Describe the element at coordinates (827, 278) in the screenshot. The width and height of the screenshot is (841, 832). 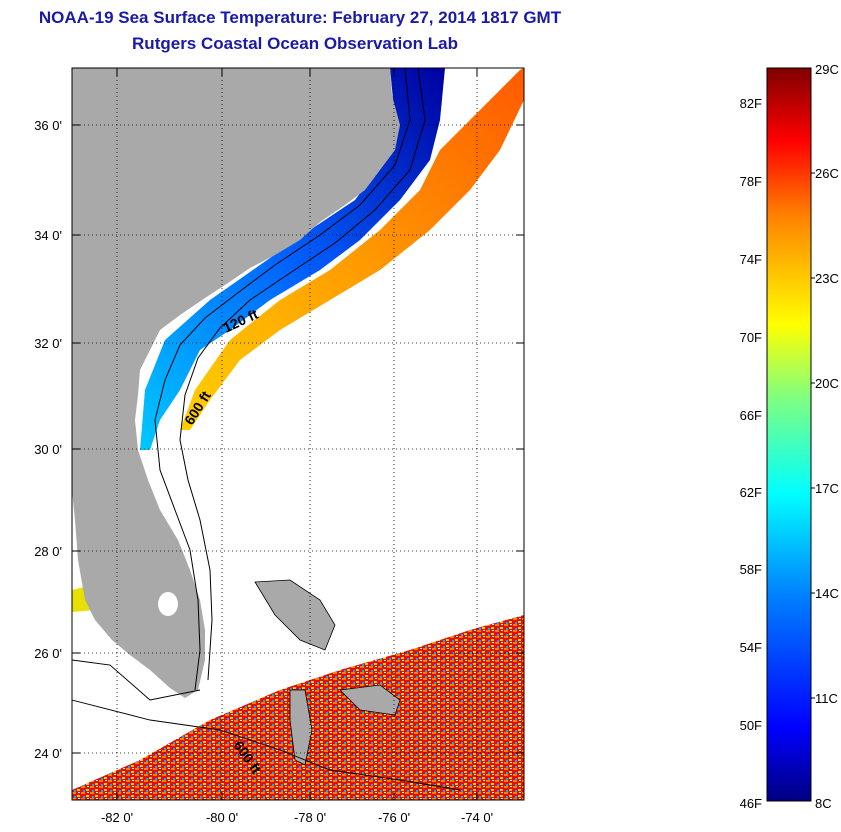
I see `colorbar-c-23: 23C` at that location.